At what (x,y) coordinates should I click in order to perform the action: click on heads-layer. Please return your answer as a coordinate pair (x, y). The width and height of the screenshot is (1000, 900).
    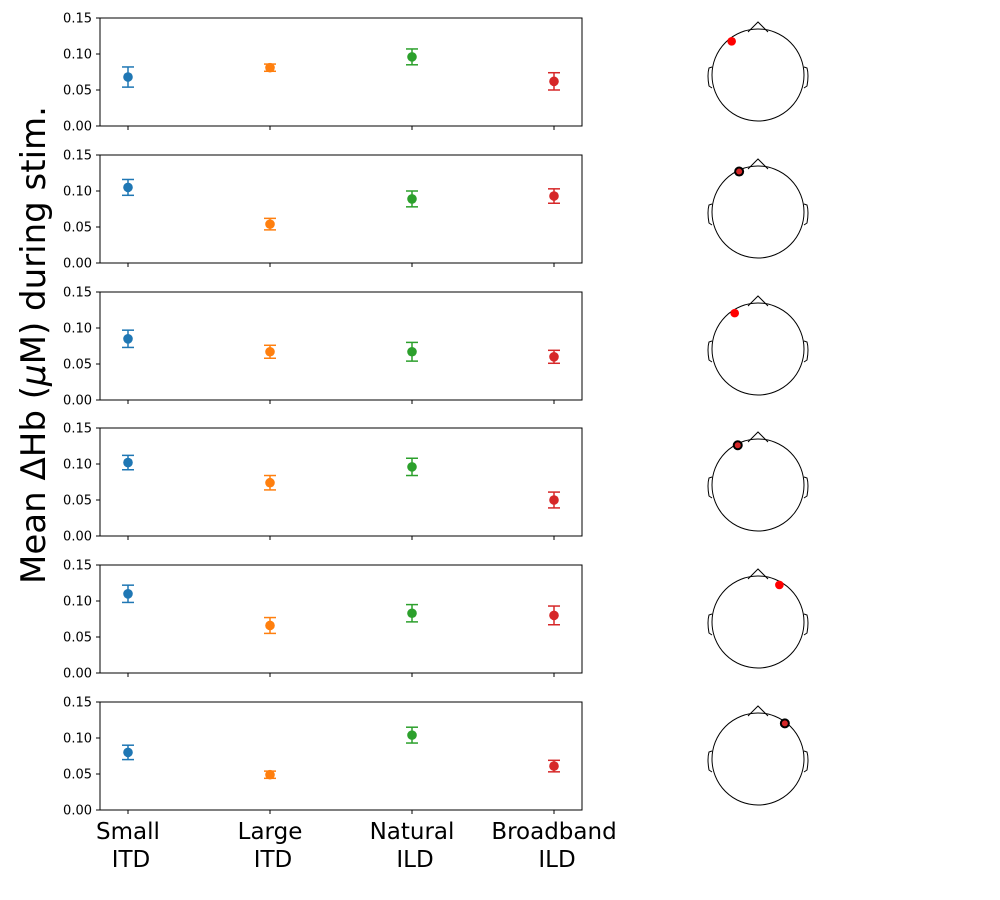
    Looking at the image, I should click on (758, 413).